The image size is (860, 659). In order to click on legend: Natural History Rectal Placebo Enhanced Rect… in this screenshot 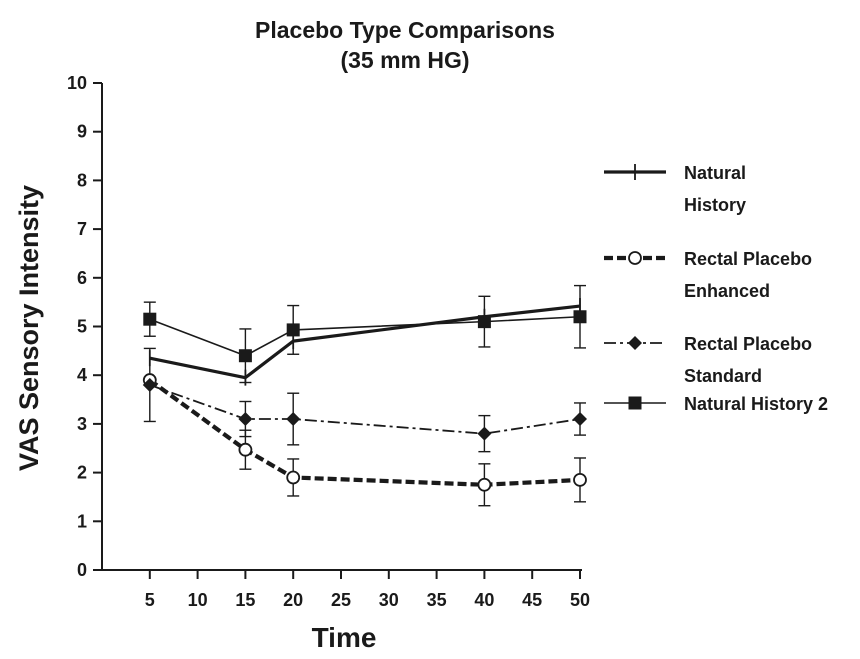, I will do `click(716, 288)`.